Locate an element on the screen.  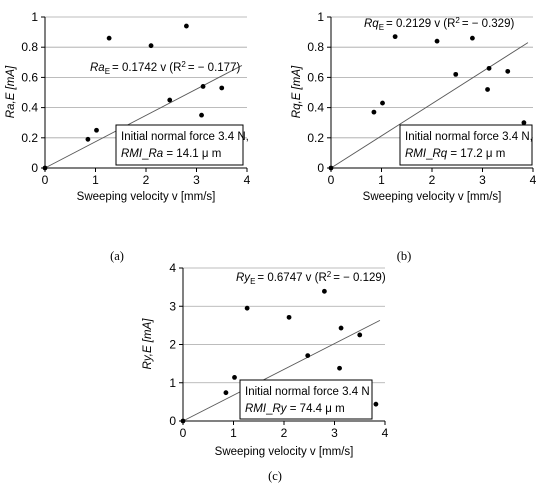
eq-body: = 0.2129 v (R is located at coordinates (420, 24).